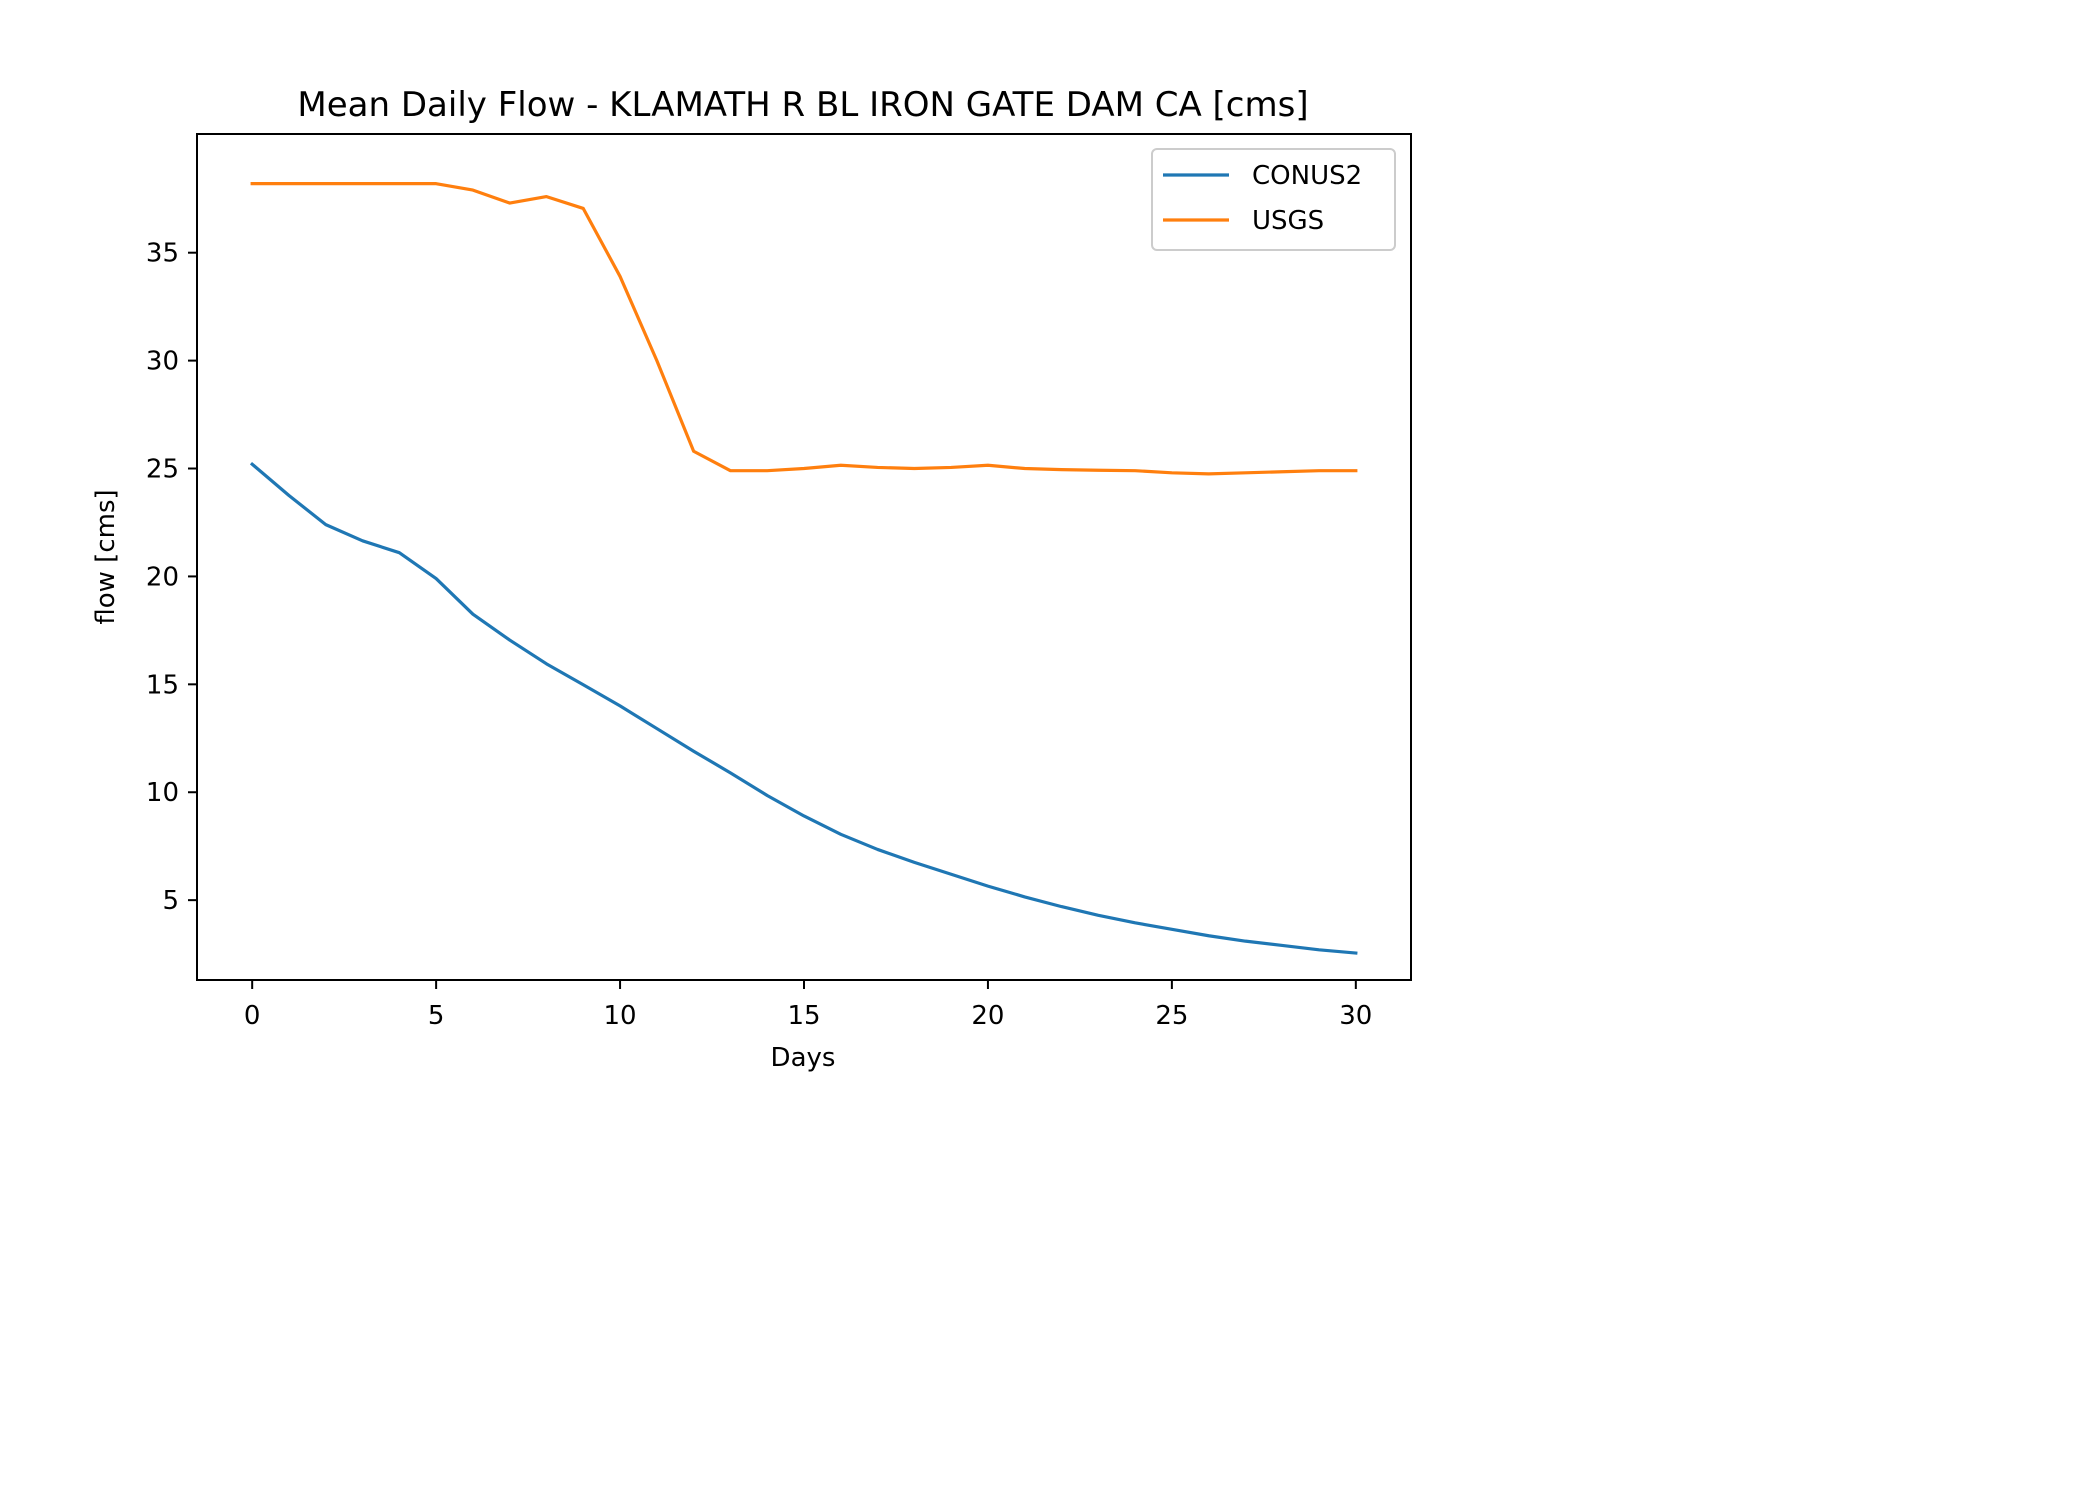  Describe the element at coordinates (252, 1016) in the screenshot. I see `x-tick-label: 0` at that location.